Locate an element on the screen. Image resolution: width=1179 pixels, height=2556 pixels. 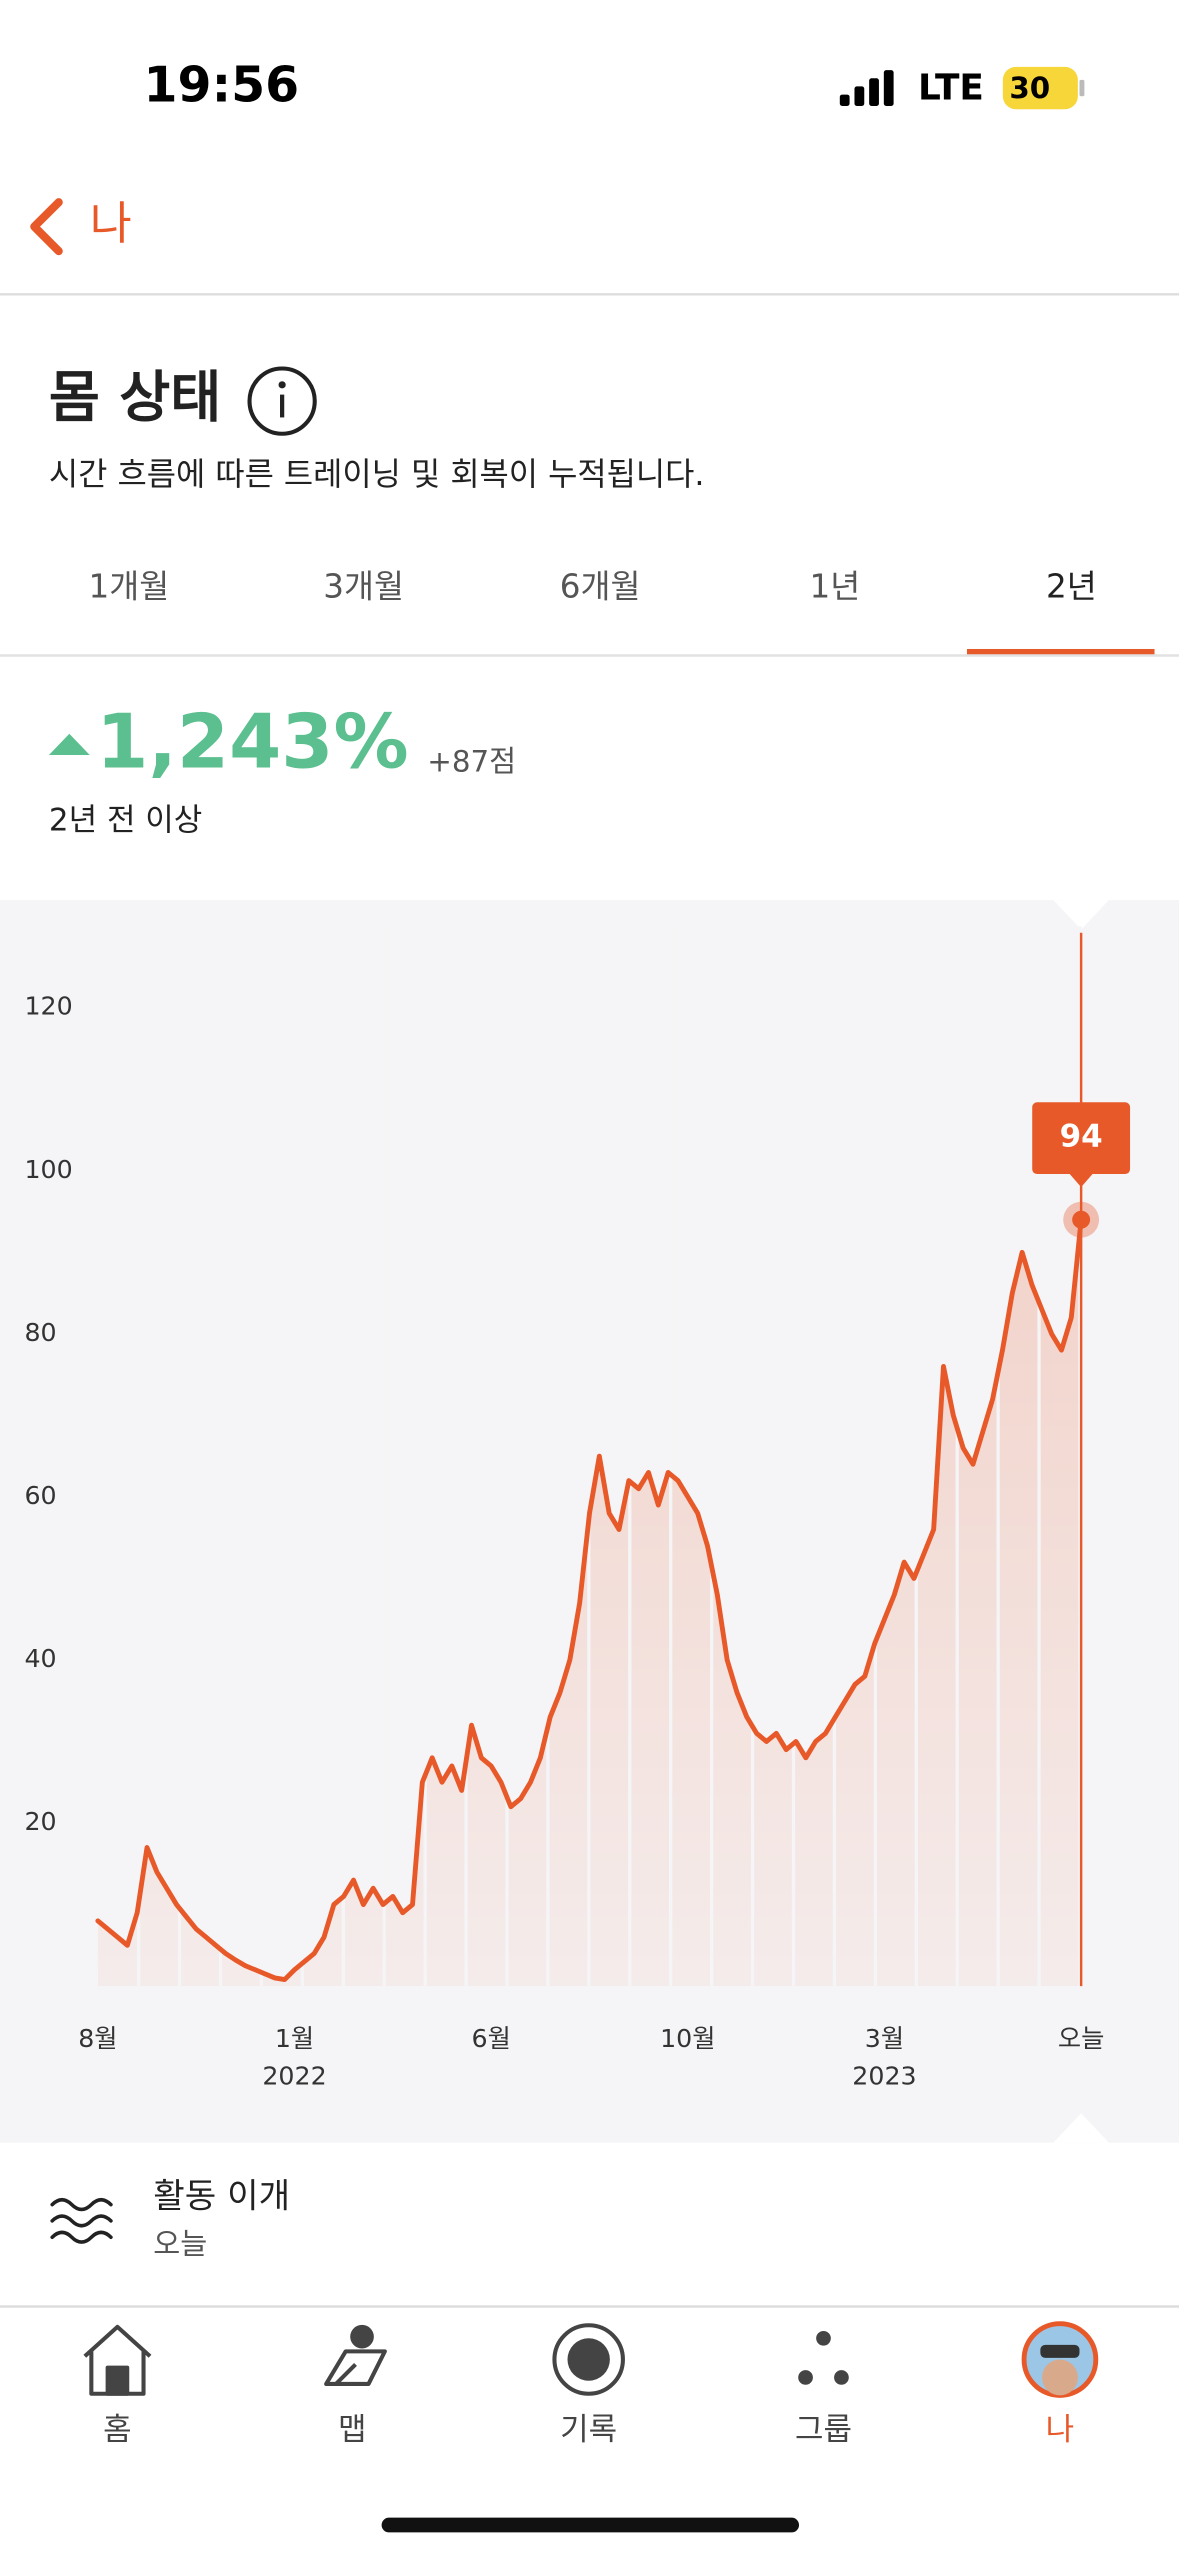
cursor-point is located at coordinates (1081, 1219).